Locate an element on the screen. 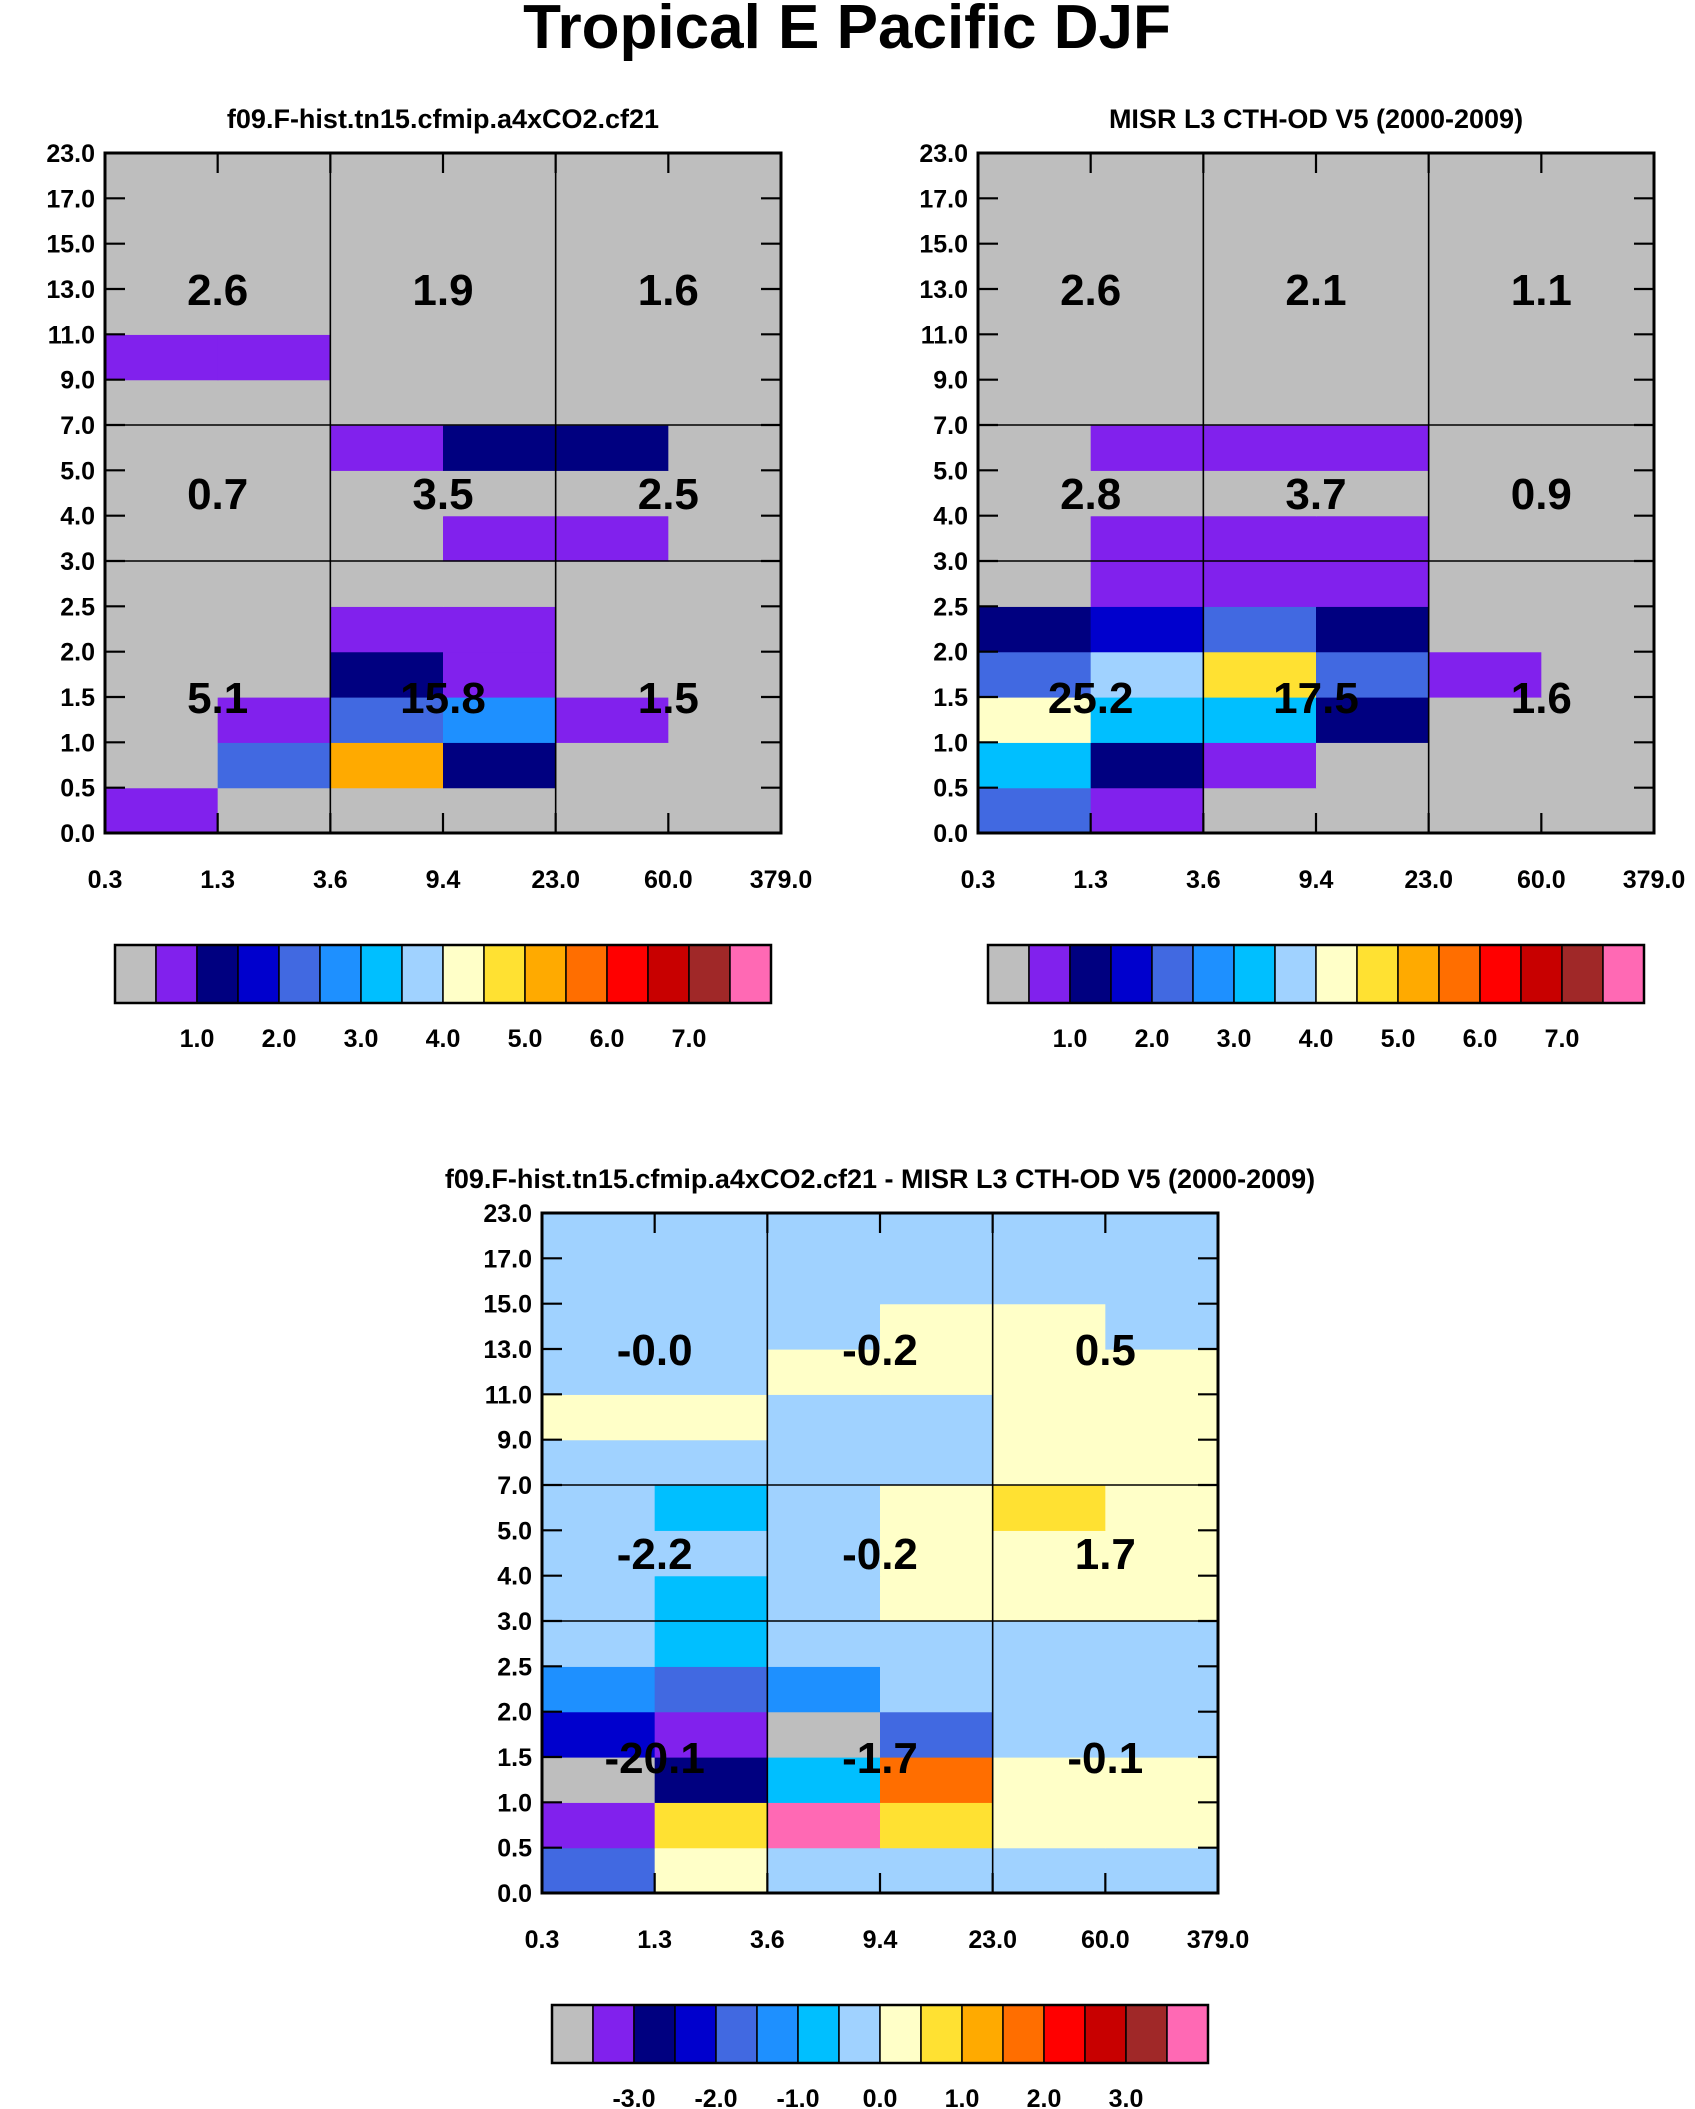 This screenshot has height=2109, width=1695. box-value: -2.2 is located at coordinates (655, 1554).